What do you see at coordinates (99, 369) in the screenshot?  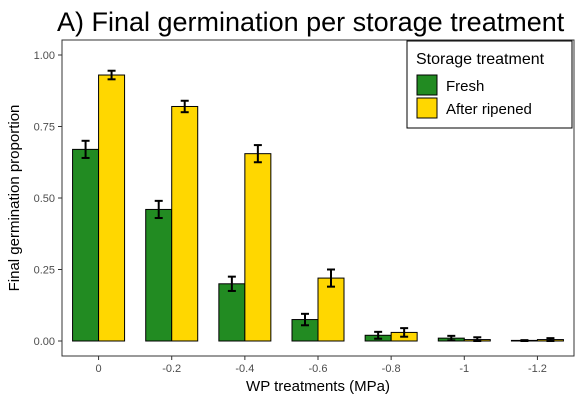 I see `x-tick-label-0: 0` at bounding box center [99, 369].